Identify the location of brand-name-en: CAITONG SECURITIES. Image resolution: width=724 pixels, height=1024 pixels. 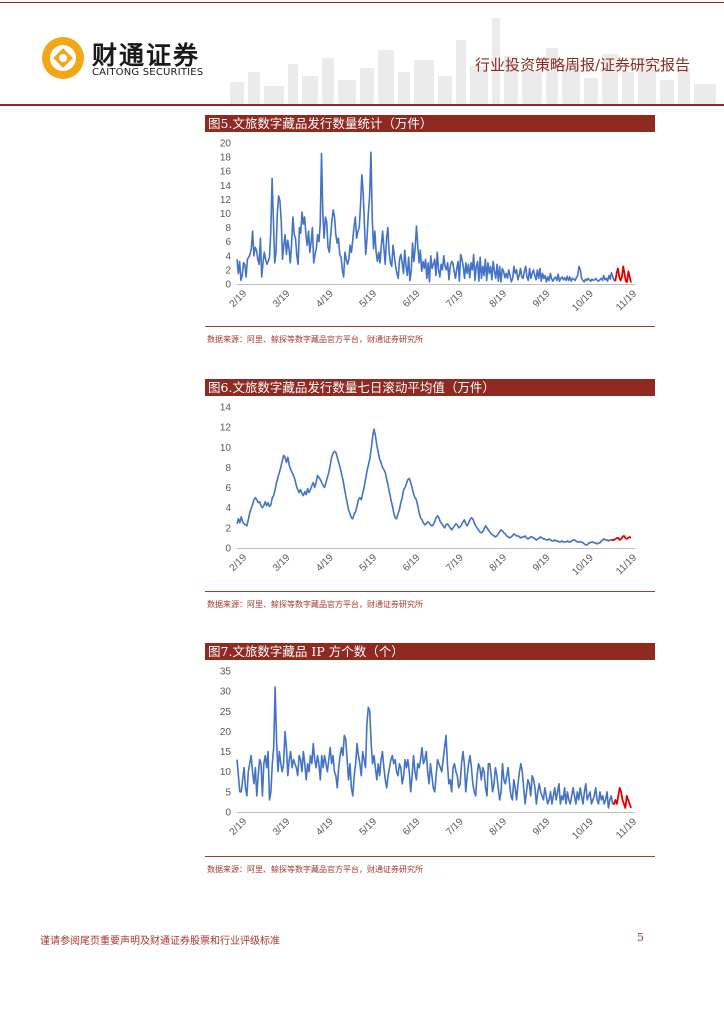
(148, 72).